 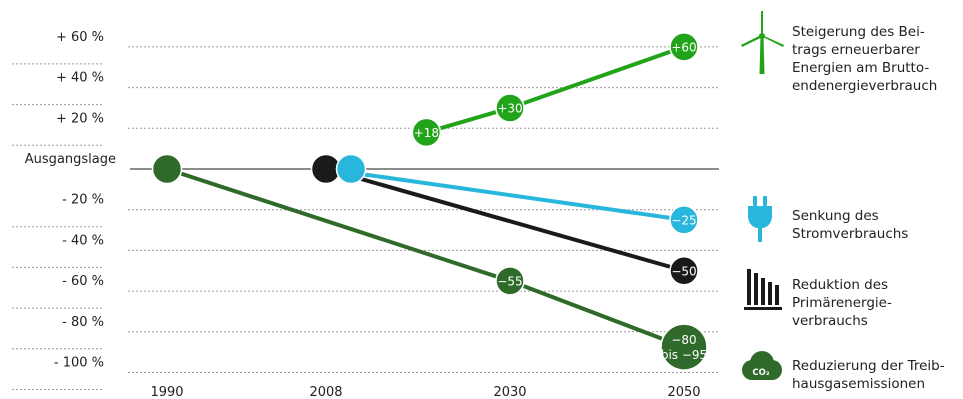 What do you see at coordinates (868, 375) in the screenshot?
I see `legend-item-emissions: Reduzierung der Treib- hausgasemissionen` at bounding box center [868, 375].